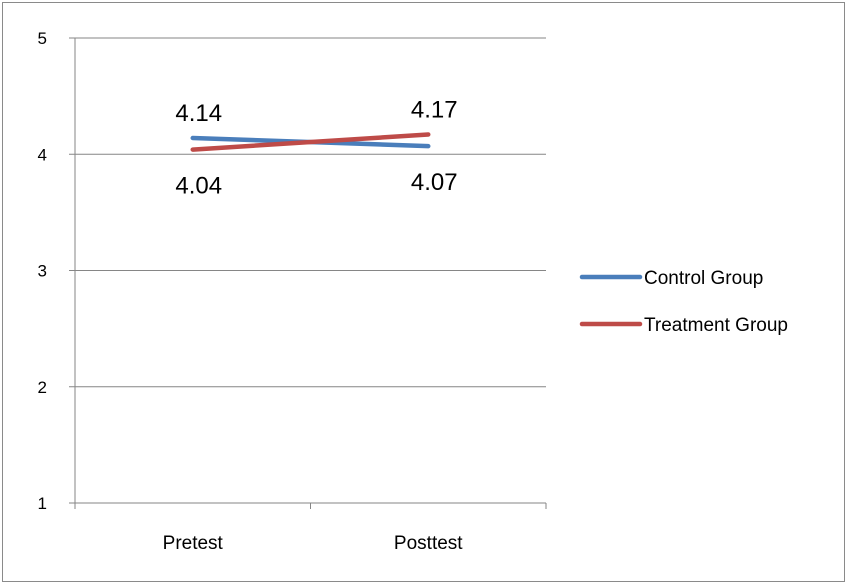 The image size is (849, 586). I want to click on y-tick-label: 2, so click(42, 387).